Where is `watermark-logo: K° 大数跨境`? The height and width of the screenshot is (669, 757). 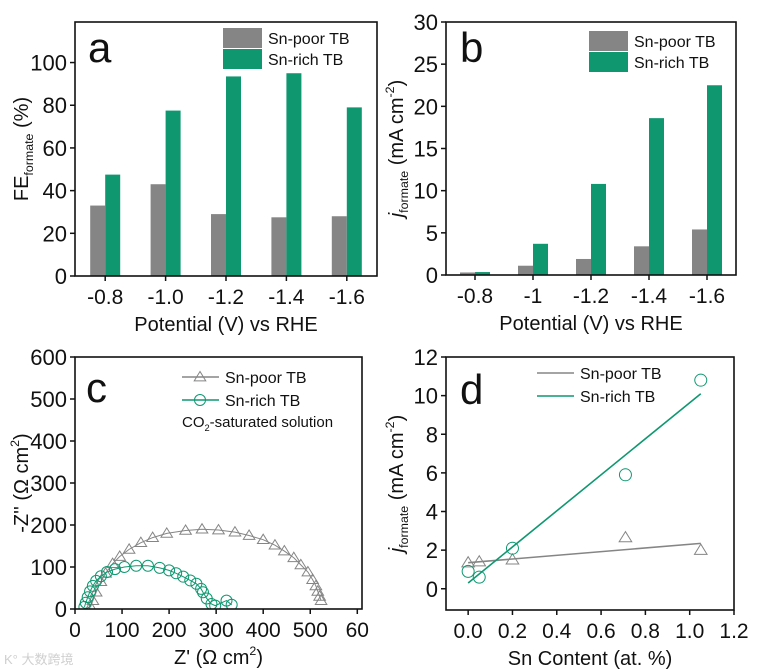 watermark-logo: K° 大数跨境 is located at coordinates (38, 659).